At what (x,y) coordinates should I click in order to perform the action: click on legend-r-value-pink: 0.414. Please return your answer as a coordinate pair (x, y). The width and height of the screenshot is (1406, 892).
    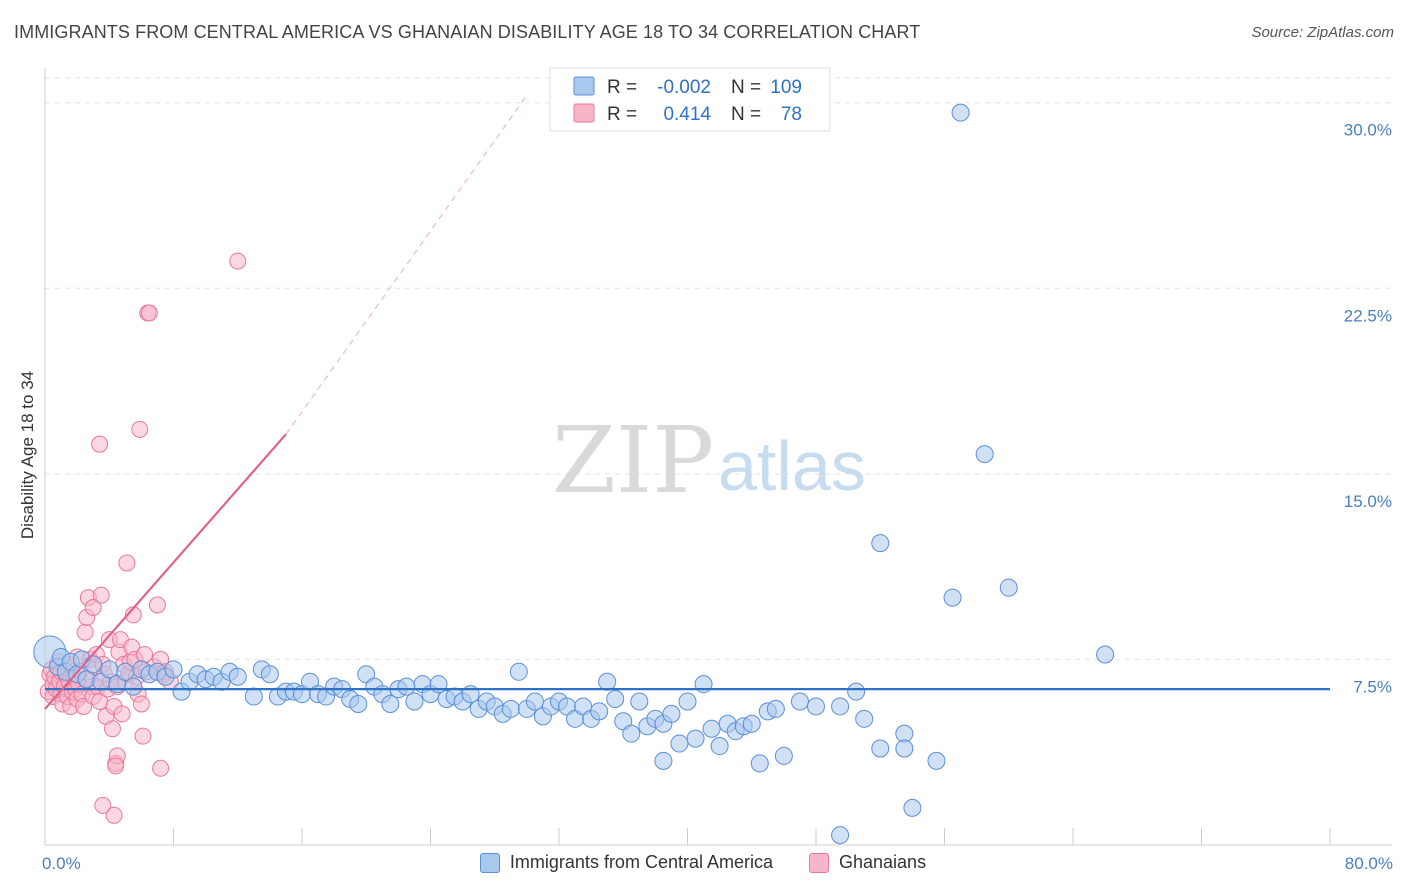
    Looking at the image, I should click on (687, 114).